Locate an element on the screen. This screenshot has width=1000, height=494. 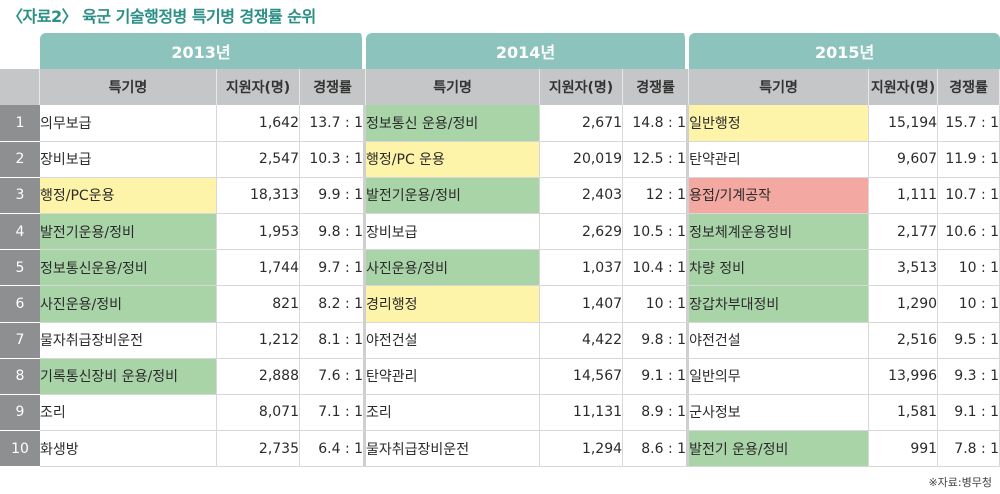
specialty-name-2014: 탄약관리 is located at coordinates (453, 376).